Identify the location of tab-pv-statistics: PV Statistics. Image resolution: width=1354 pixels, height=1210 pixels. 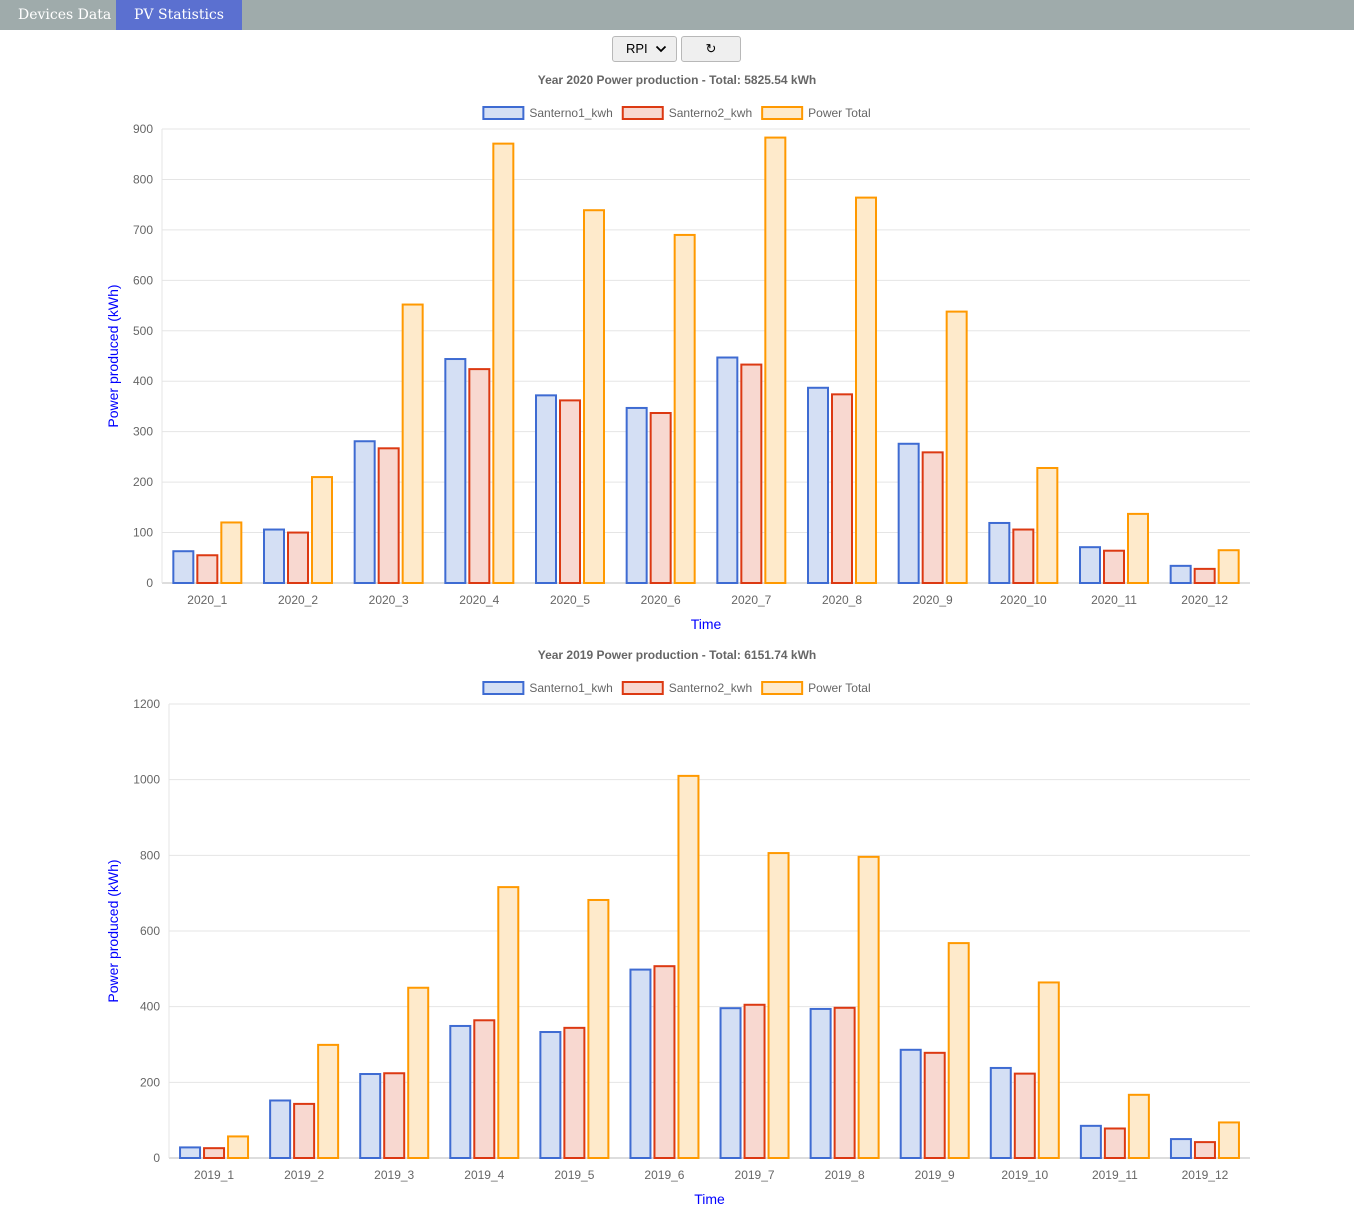
(179, 15).